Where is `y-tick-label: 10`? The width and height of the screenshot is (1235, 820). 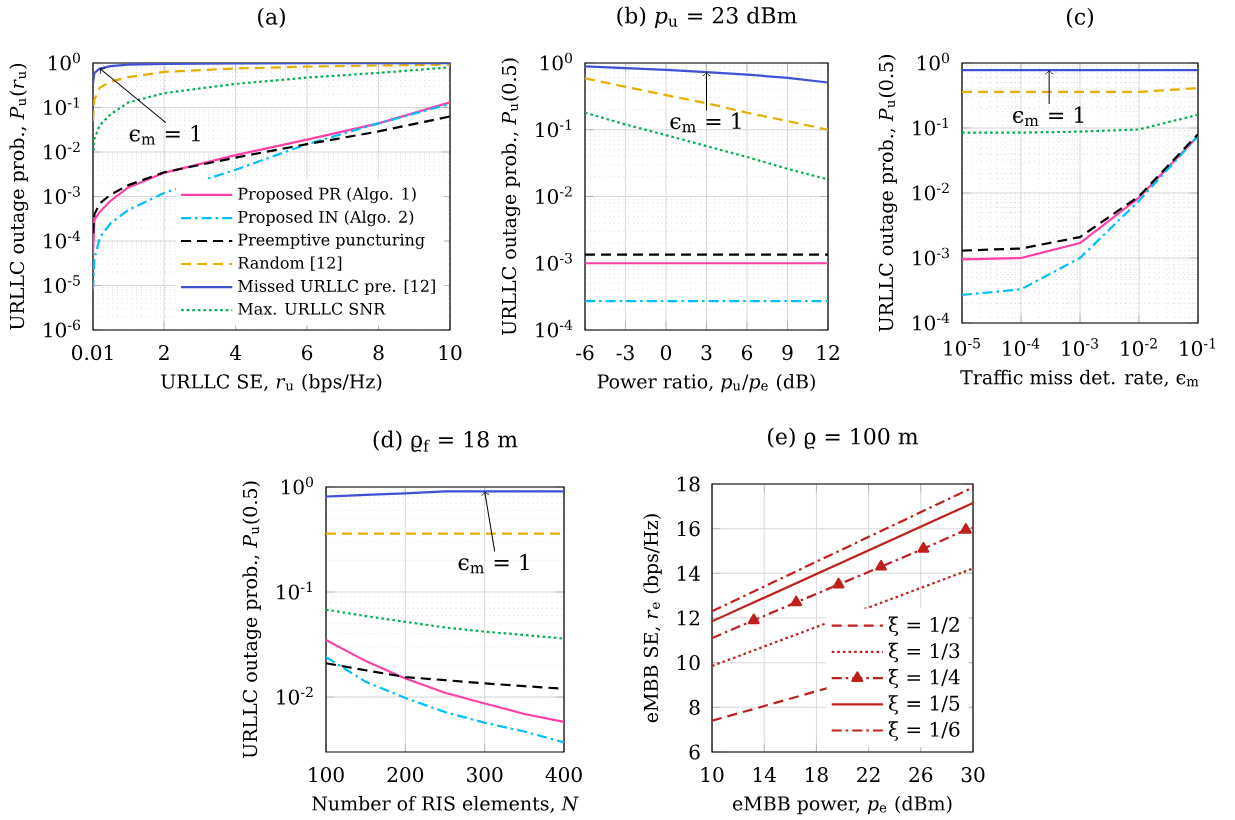 y-tick-label: 10 is located at coordinates (688, 663).